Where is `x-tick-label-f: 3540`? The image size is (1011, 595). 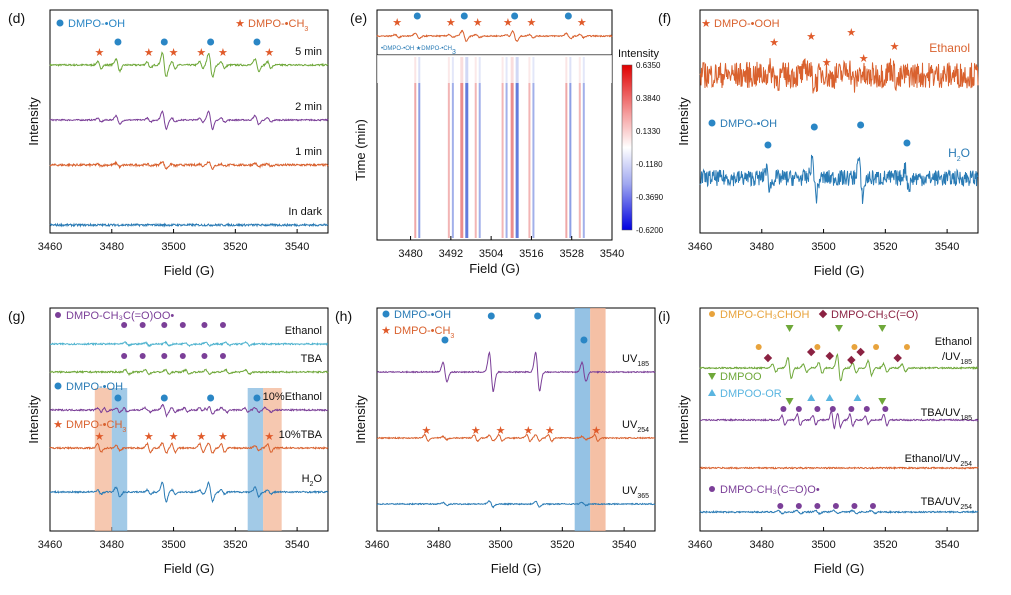
x-tick-label-f: 3540 is located at coordinates (947, 247).